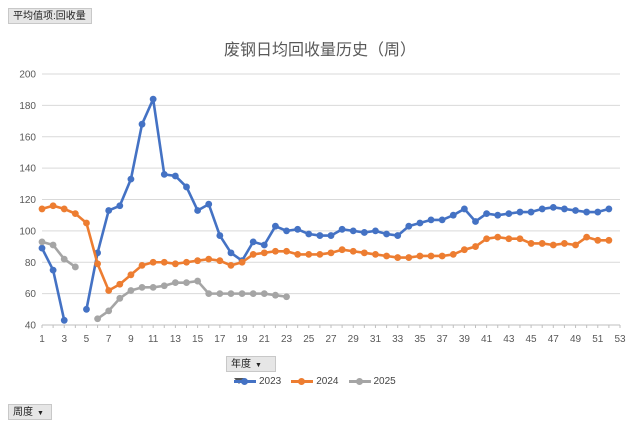 The image size is (640, 427). I want to click on week-field-button: 周度 ▼, so click(30, 412).